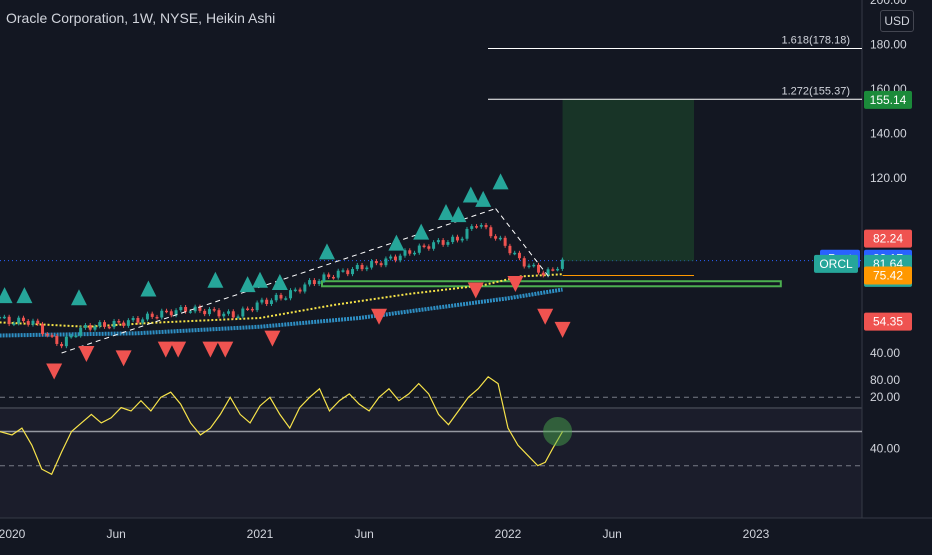 The width and height of the screenshot is (932, 555). I want to click on ma-slow-line, so click(281, 312).